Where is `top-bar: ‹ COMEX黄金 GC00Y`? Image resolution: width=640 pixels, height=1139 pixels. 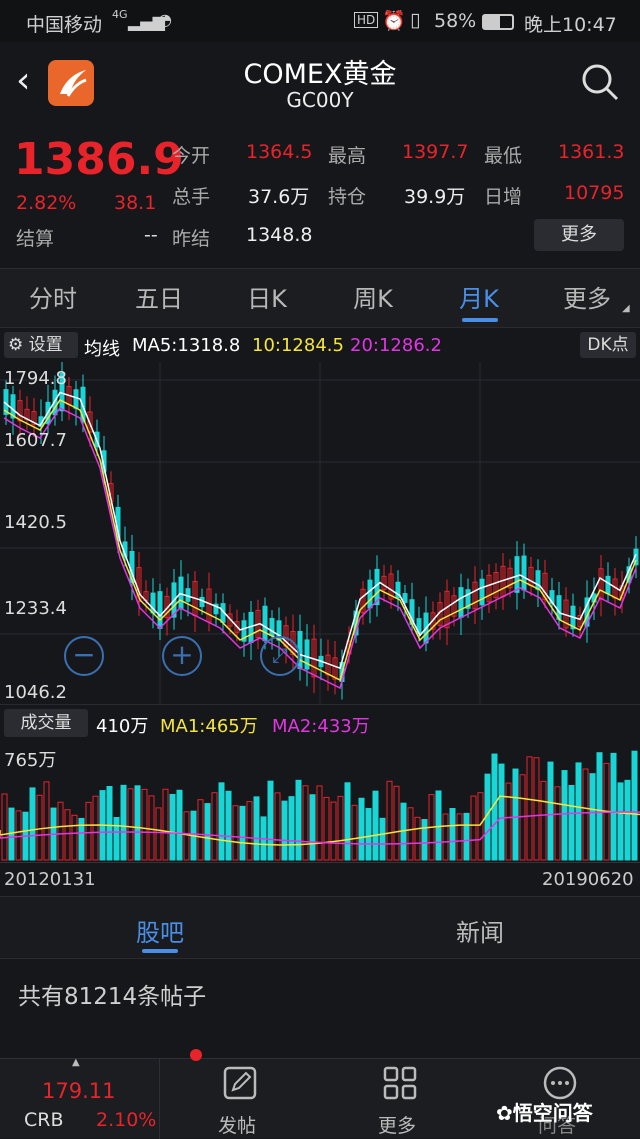 top-bar: ‹ COMEX黄金 GC00Y is located at coordinates (320, 85).